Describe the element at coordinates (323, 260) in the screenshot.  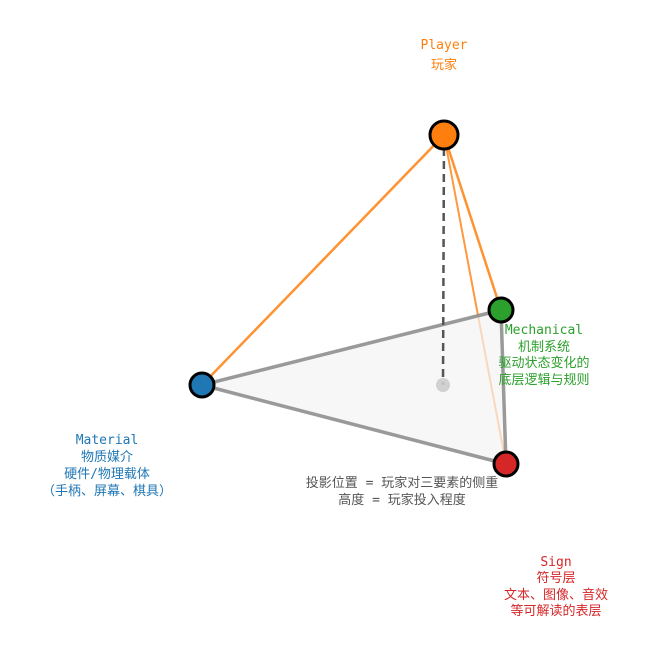
I see `edge-player-material` at that location.